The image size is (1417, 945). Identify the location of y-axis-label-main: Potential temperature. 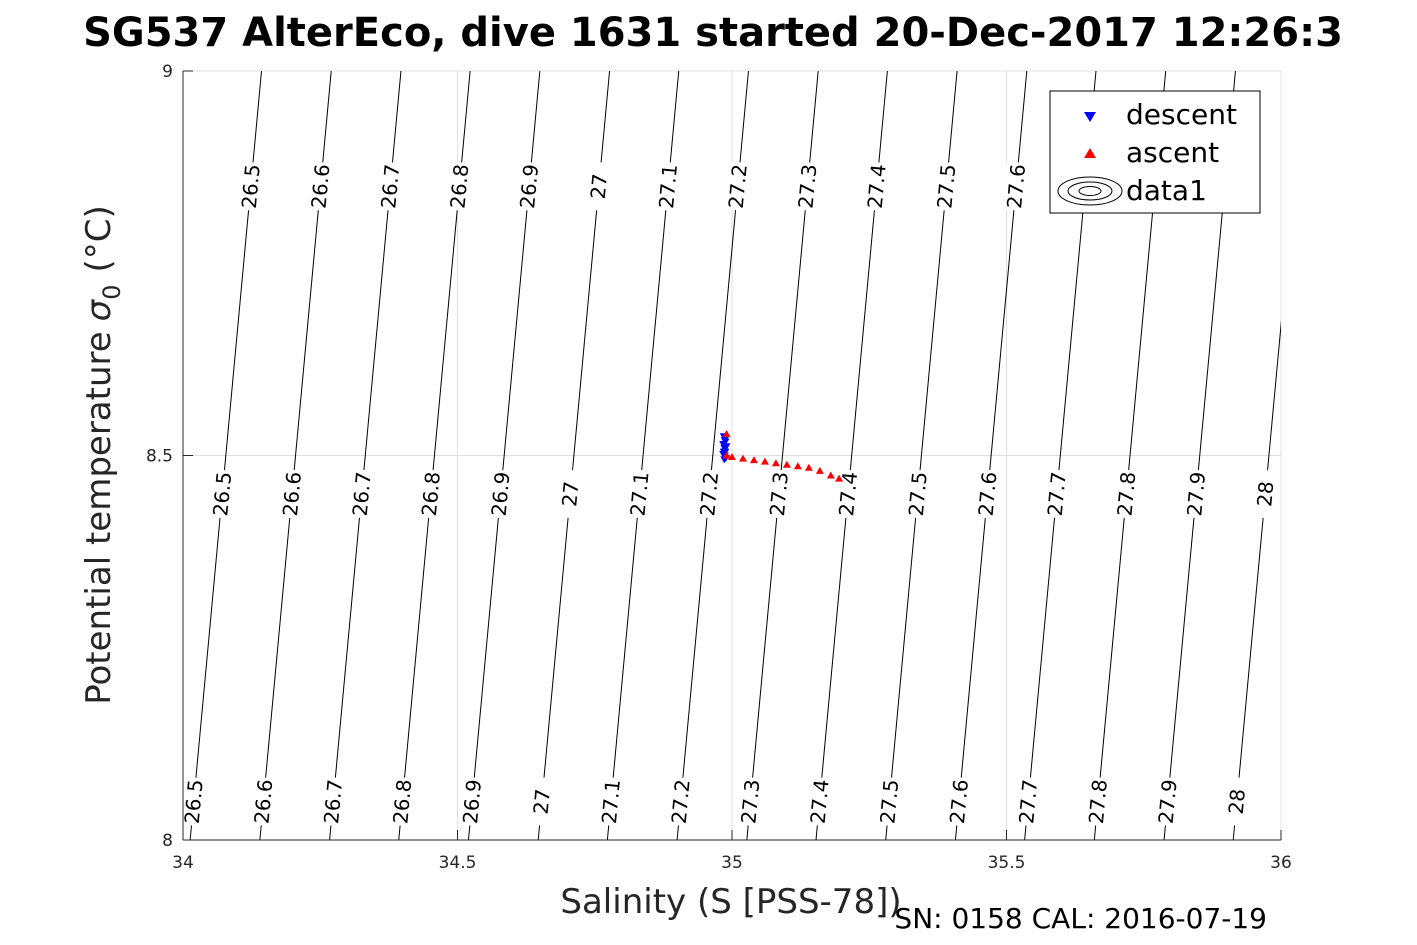
(99, 517).